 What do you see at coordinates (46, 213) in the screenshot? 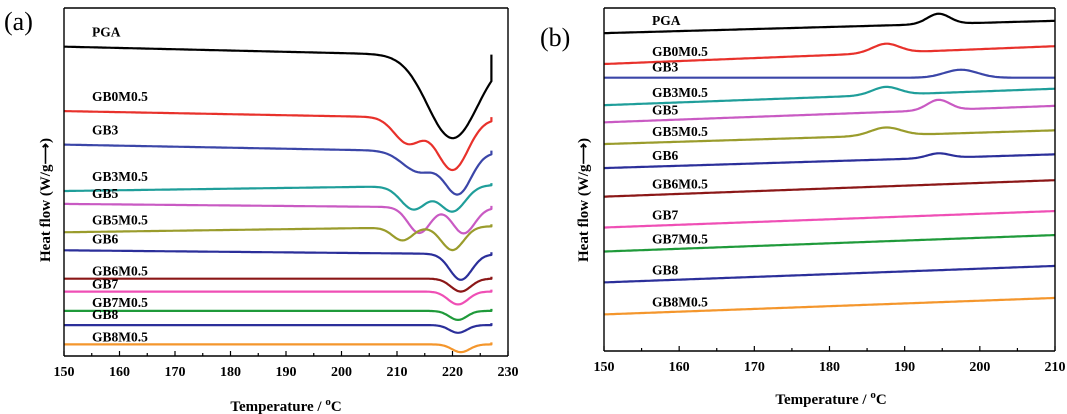
I see `panel-a-y-axis-title-text: Heat flow (W/g` at bounding box center [46, 213].